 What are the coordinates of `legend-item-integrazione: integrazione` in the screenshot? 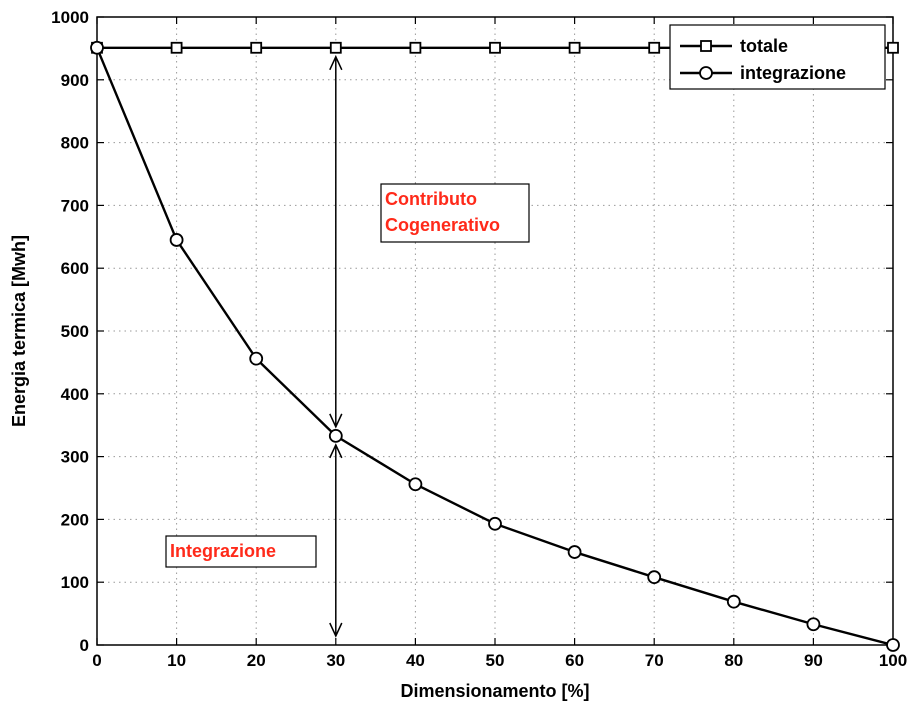 It's located at (763, 73).